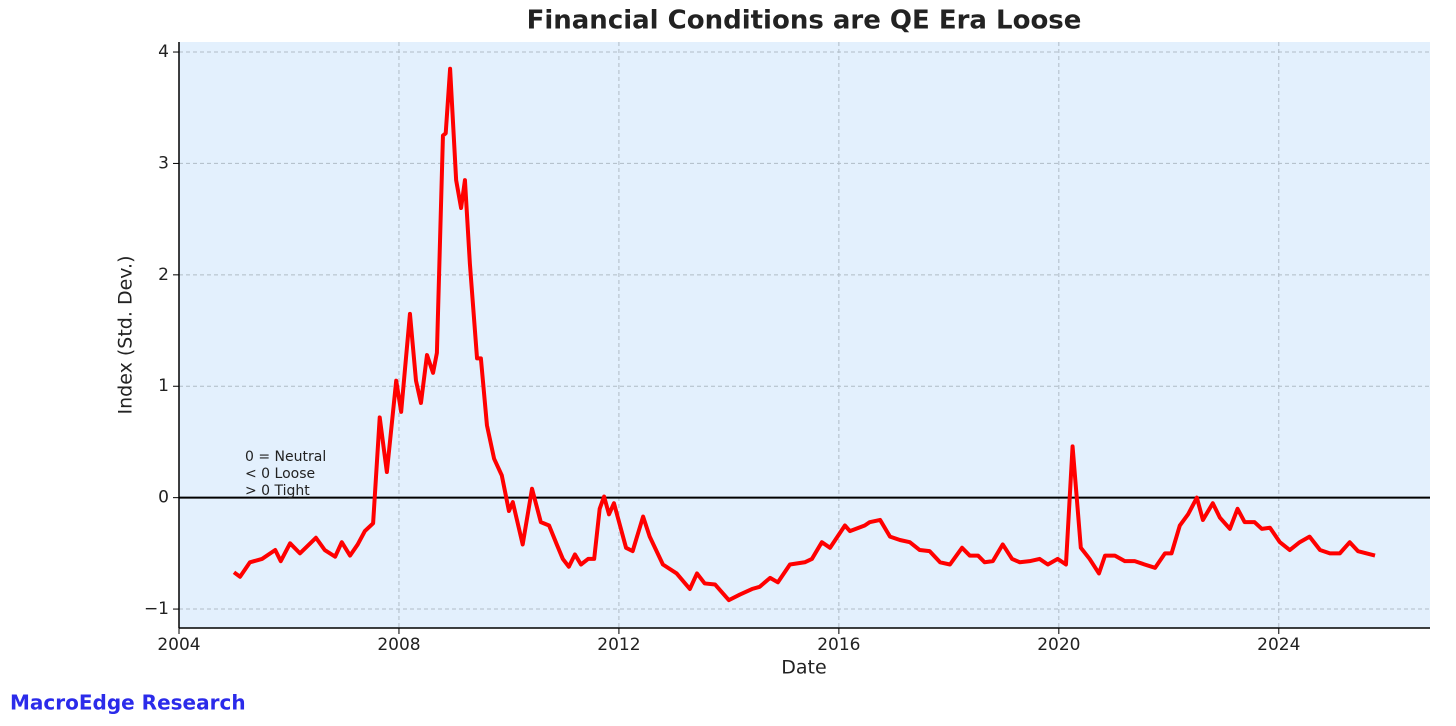 The width and height of the screenshot is (1456, 726). Describe the element at coordinates (126, 335) in the screenshot. I see `y-axis-label: Index (Std. Dev.)` at that location.